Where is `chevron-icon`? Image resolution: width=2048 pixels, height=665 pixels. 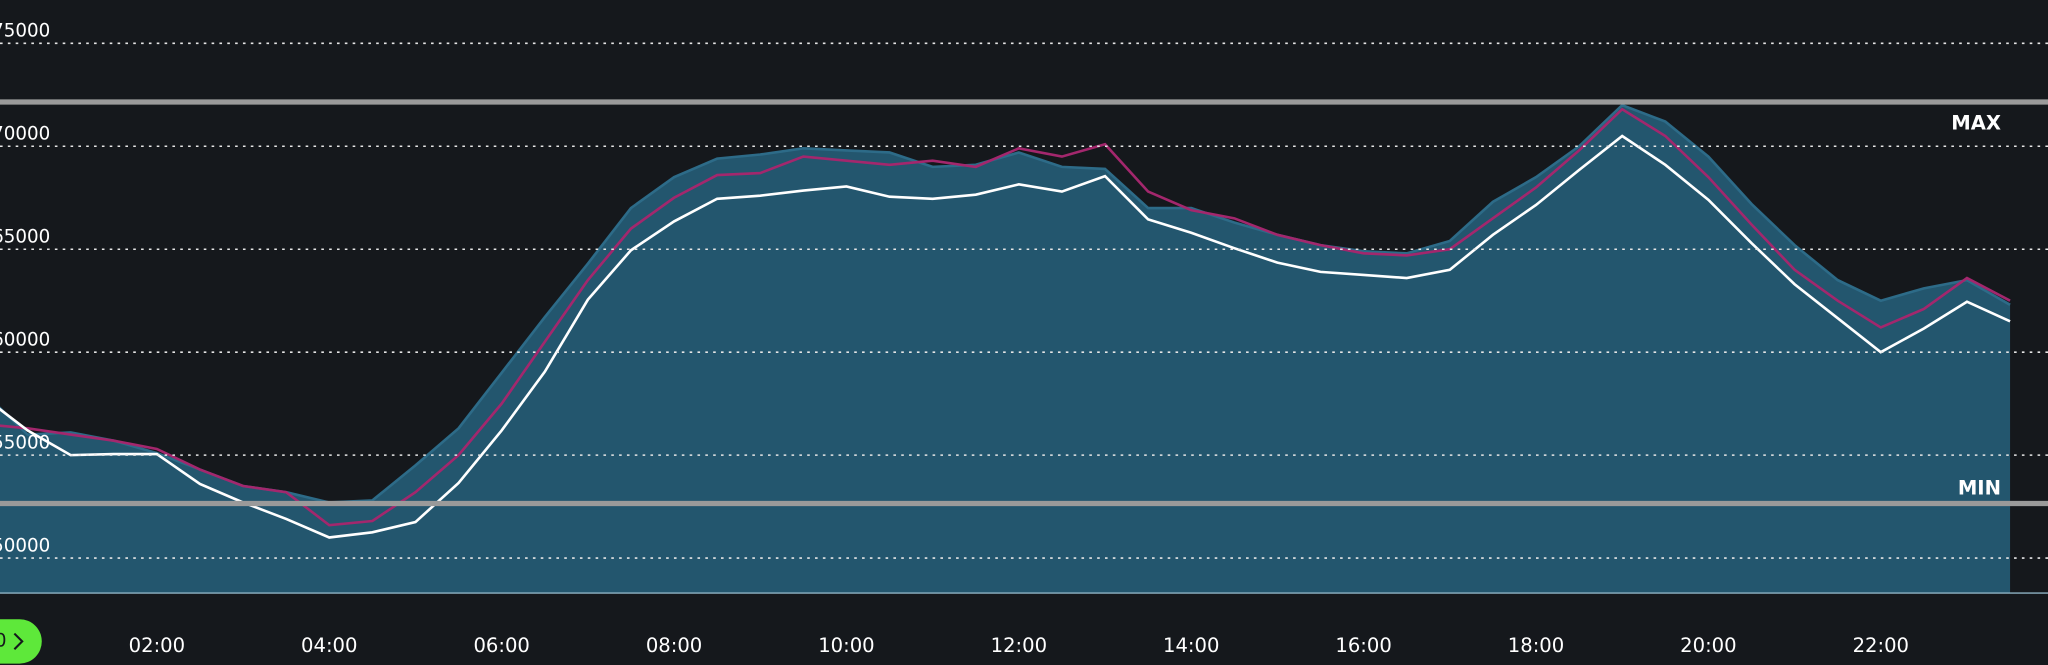 chevron-icon is located at coordinates (18, 641).